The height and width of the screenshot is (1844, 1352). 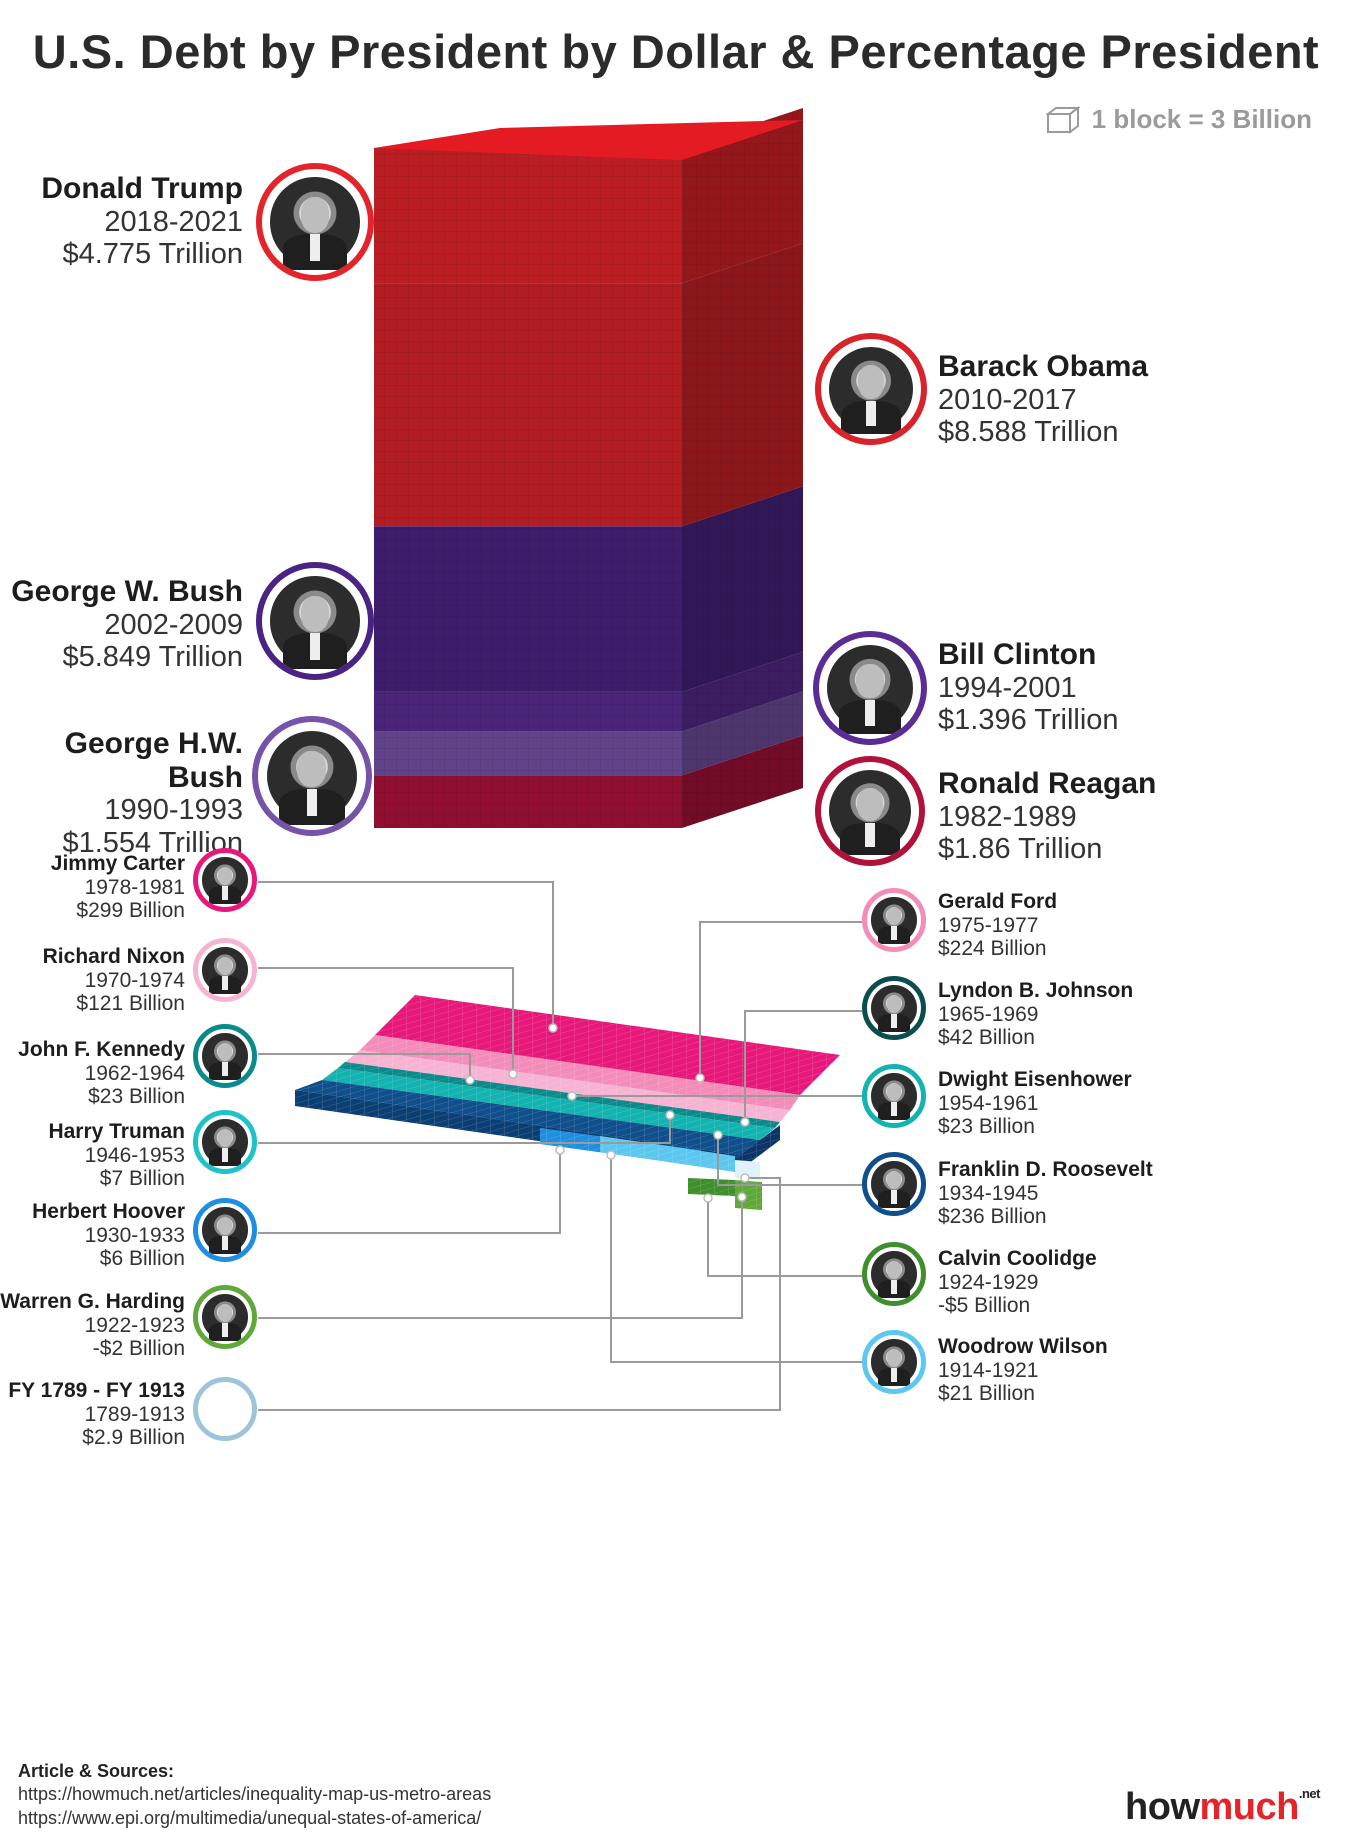 I want to click on tower-top-edge, so click(x=528, y=154).